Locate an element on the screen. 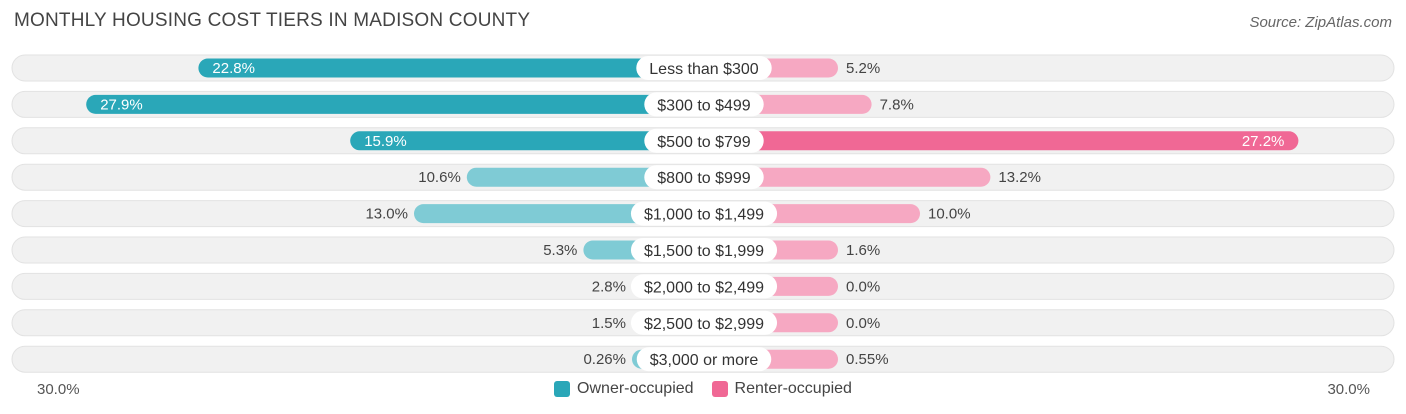 The height and width of the screenshot is (414, 1406). owner-value-label: 5.3% is located at coordinates (560, 250).